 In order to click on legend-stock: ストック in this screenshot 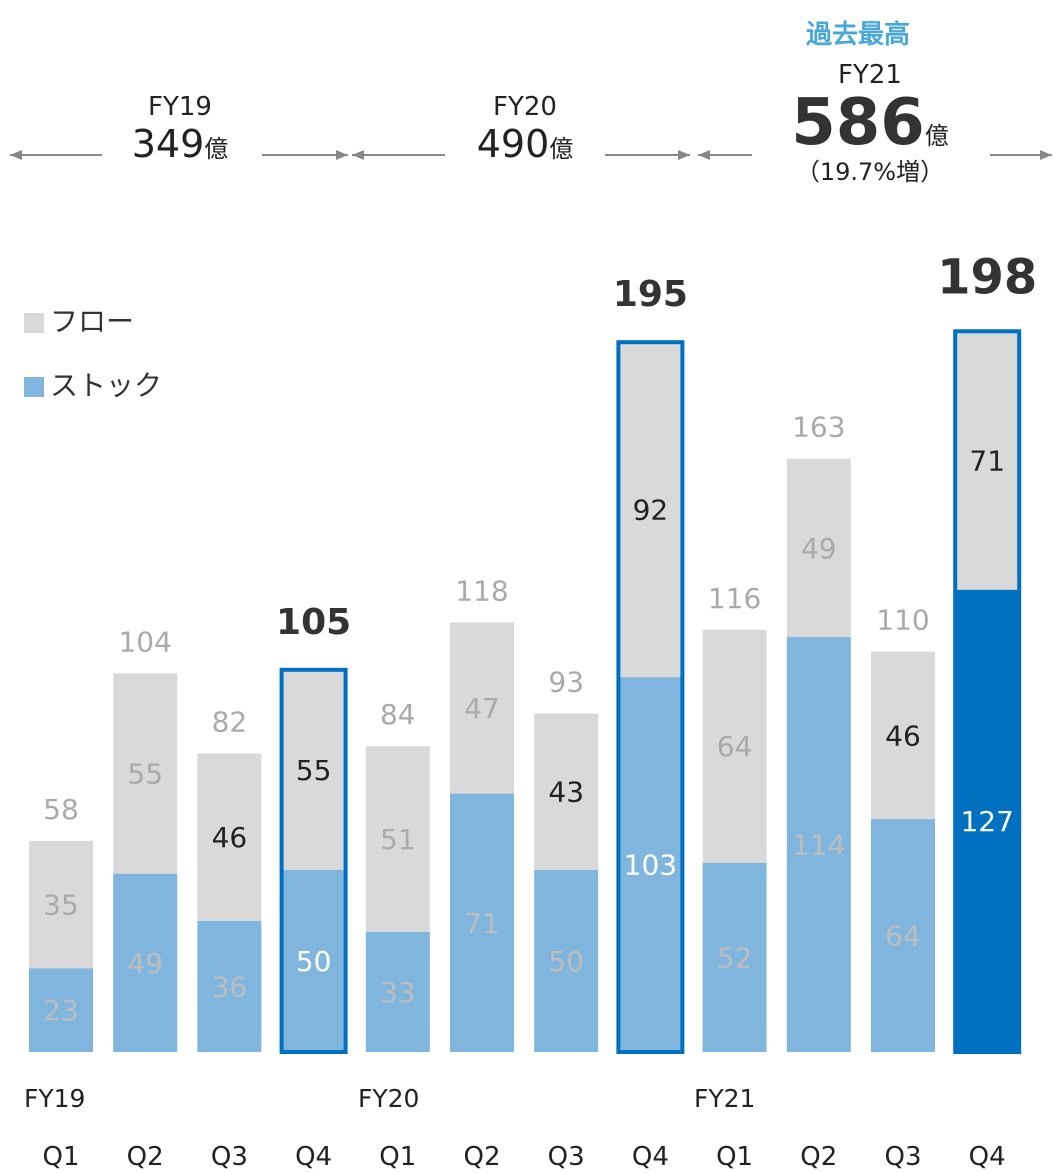, I will do `click(93, 384)`.